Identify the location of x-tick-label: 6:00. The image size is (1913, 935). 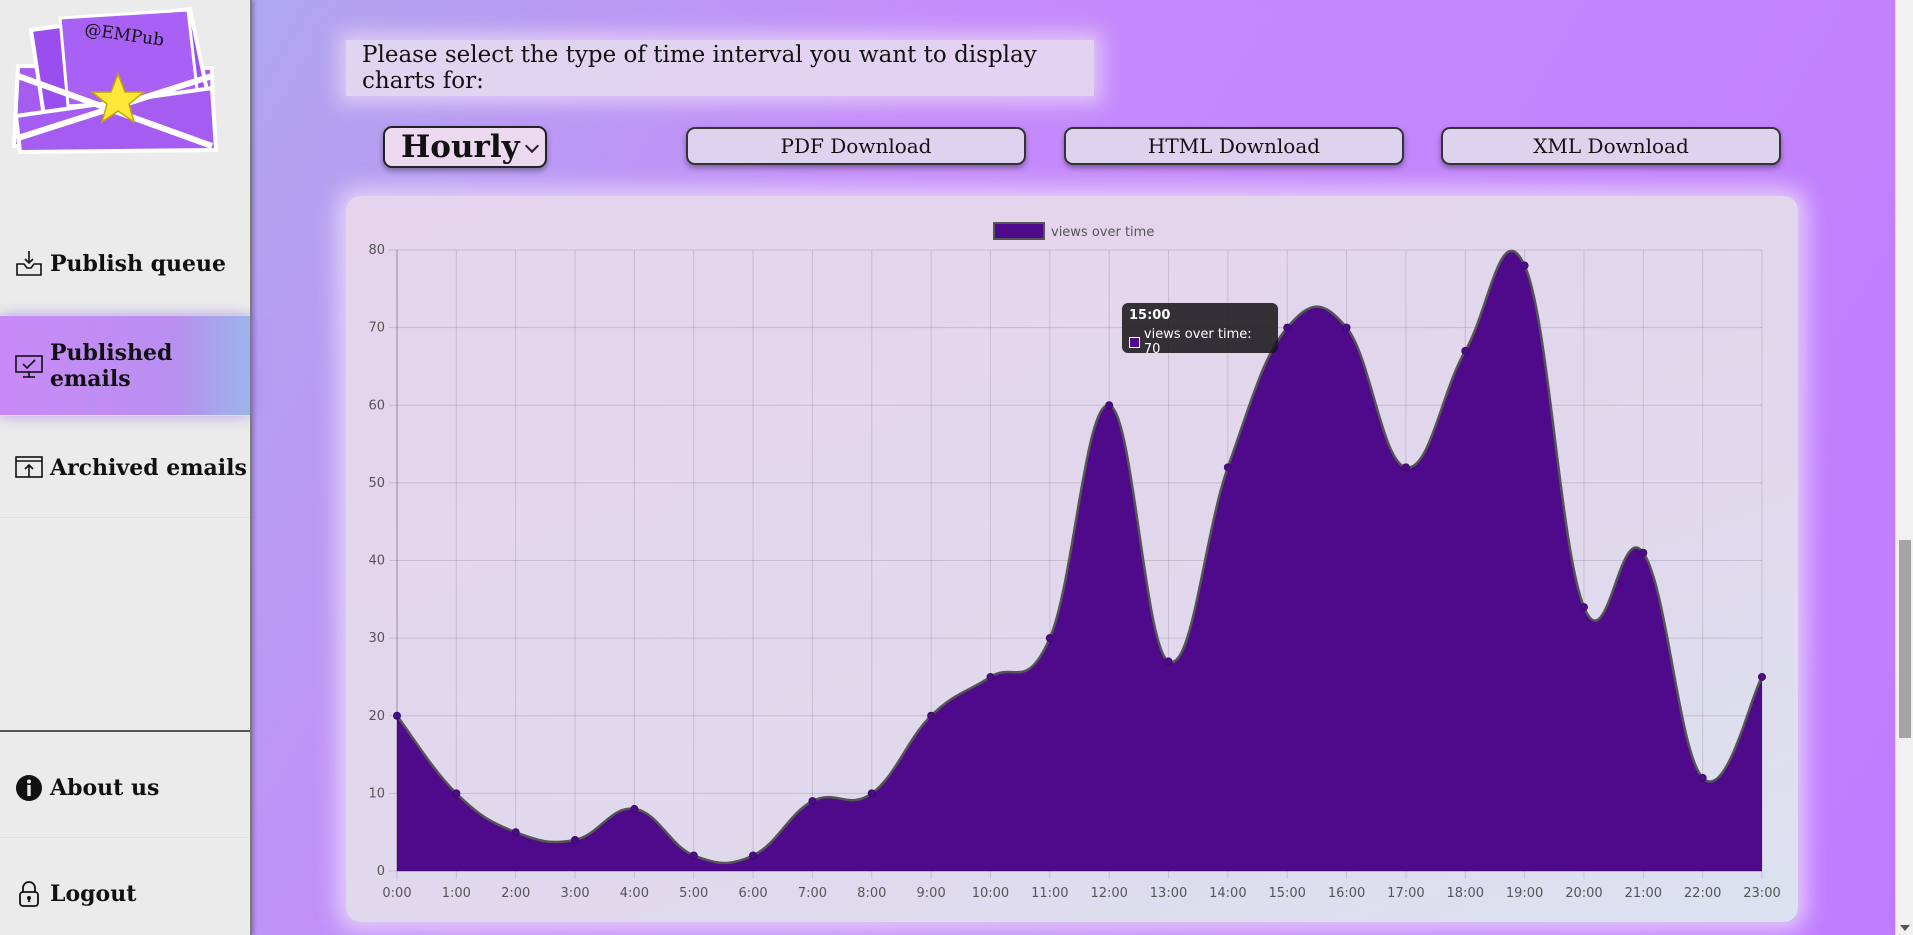
(752, 893).